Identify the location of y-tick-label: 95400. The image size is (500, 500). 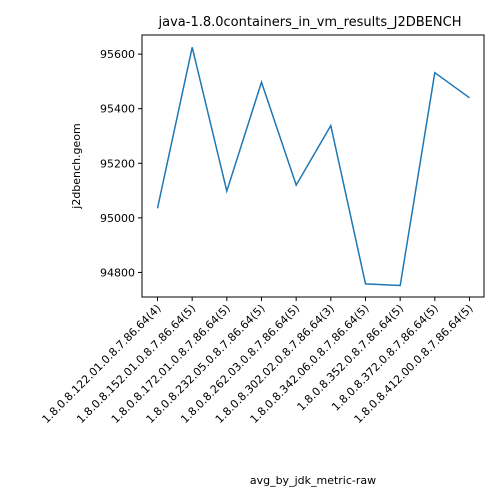
(117, 109).